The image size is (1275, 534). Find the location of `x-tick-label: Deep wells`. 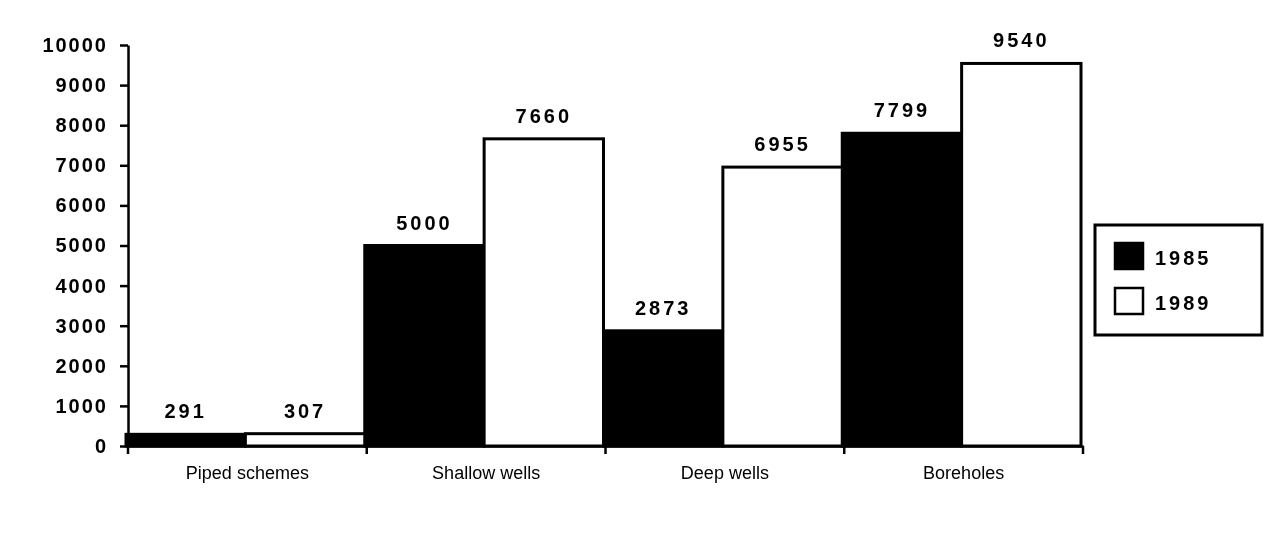

x-tick-label: Deep wells is located at coordinates (724, 473).